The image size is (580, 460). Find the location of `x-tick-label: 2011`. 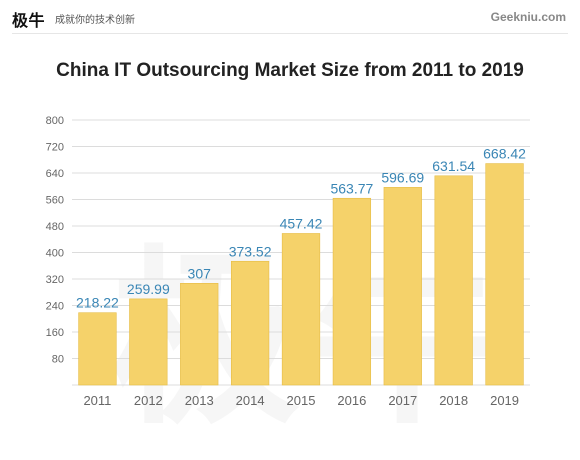

x-tick-label: 2011 is located at coordinates (97, 400).